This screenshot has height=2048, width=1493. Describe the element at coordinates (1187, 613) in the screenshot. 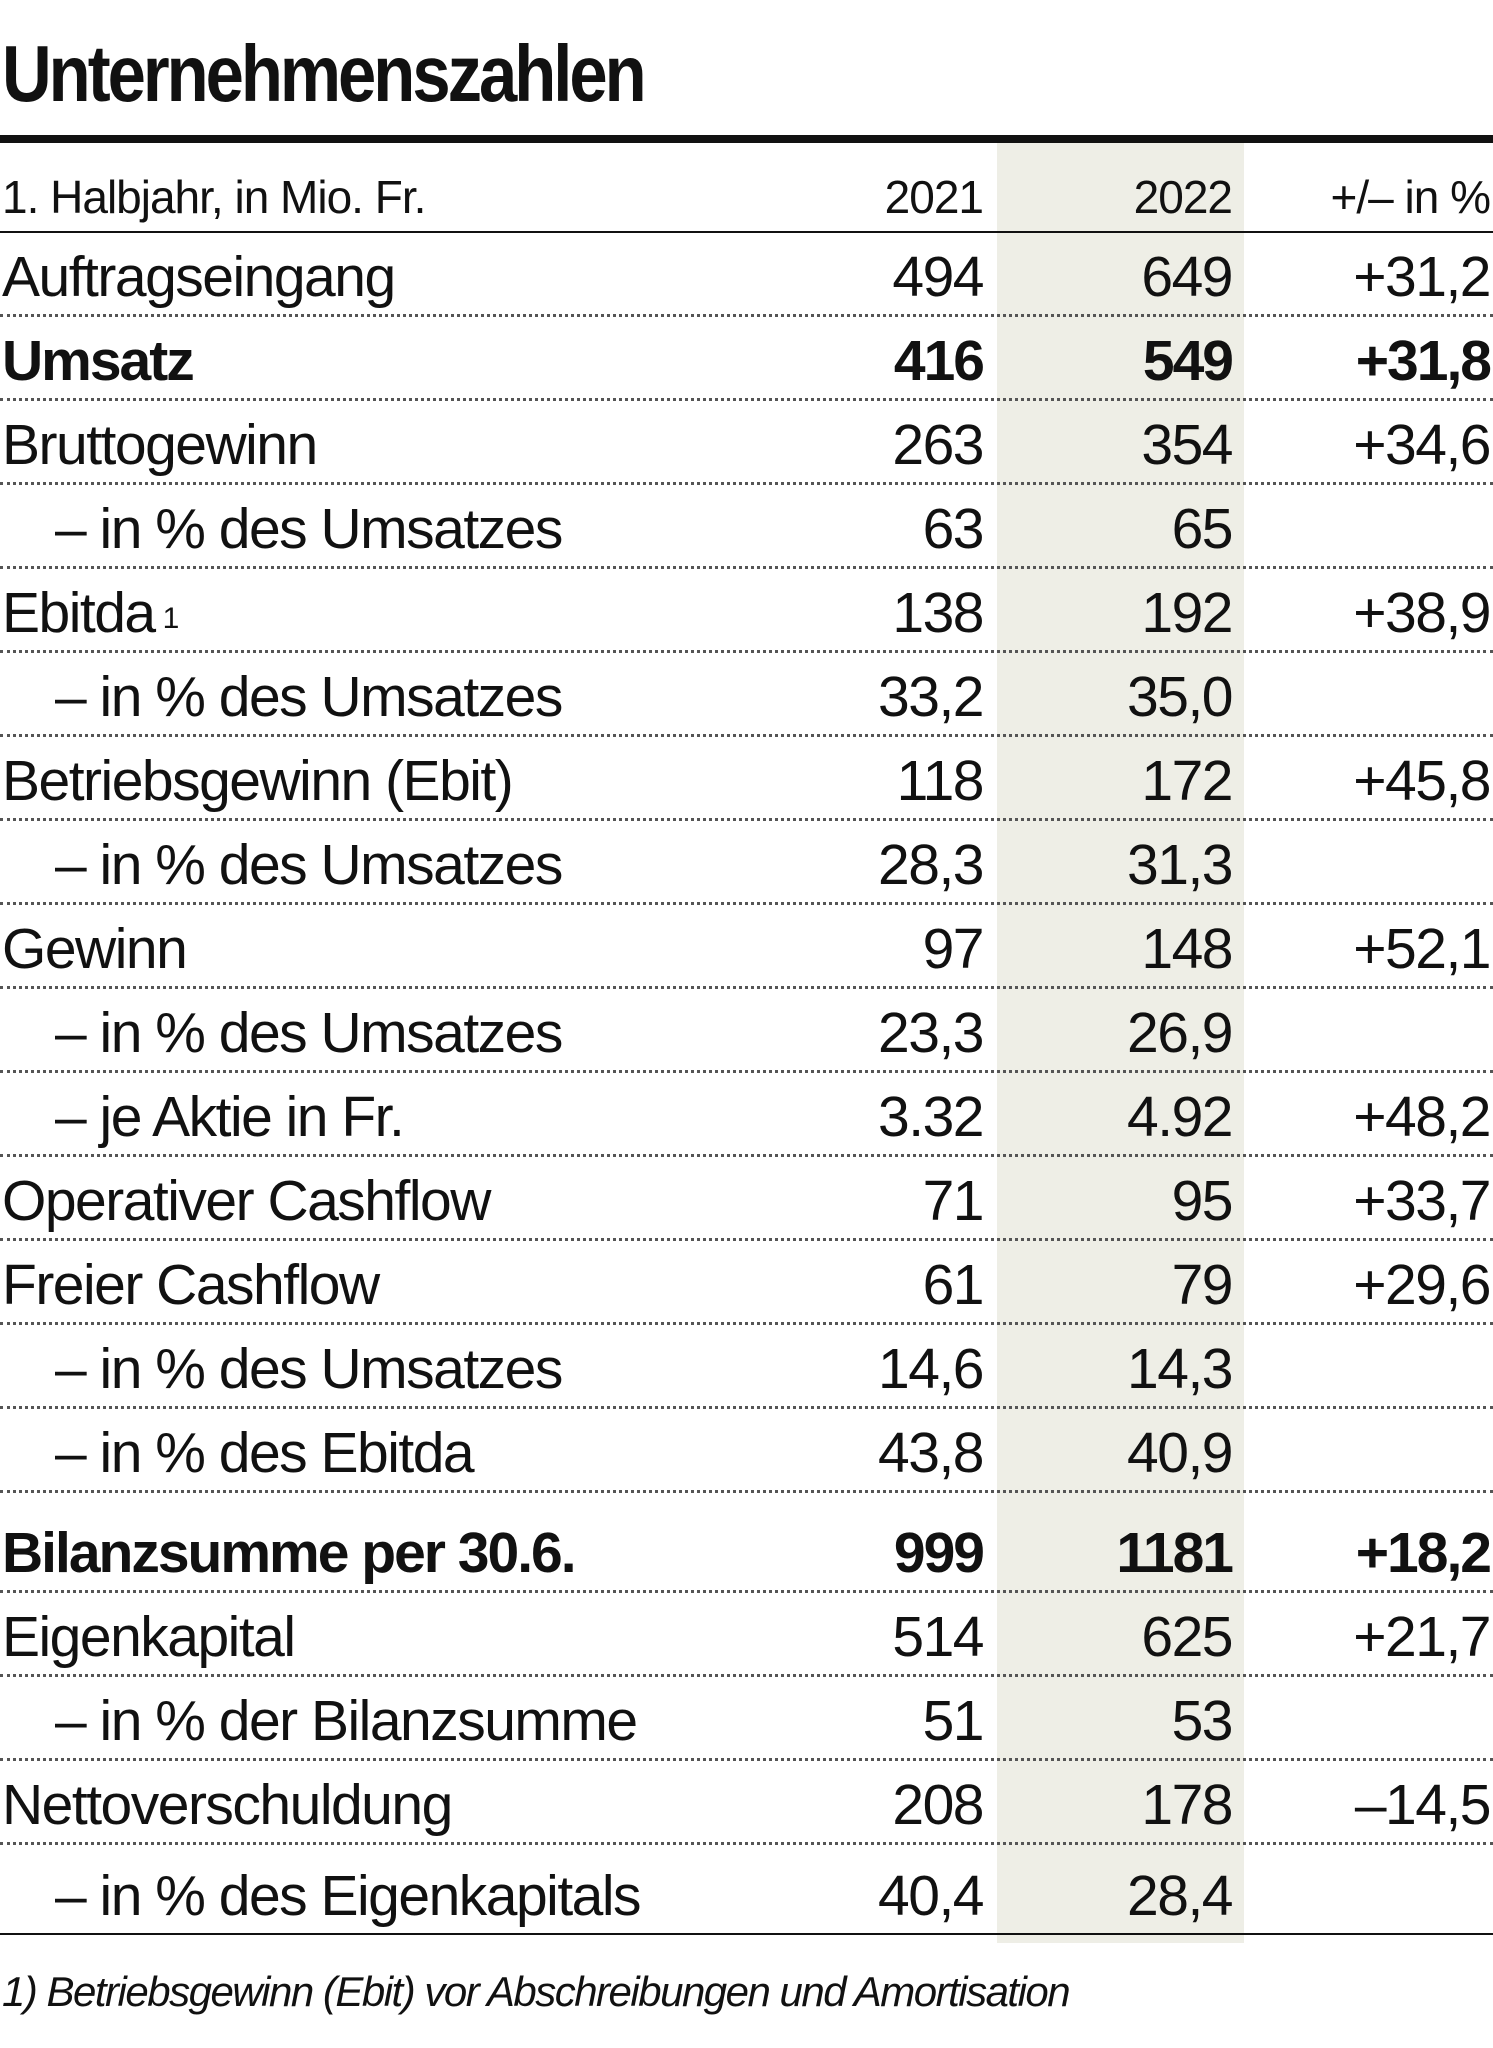

I see `value-2022: 192` at that location.